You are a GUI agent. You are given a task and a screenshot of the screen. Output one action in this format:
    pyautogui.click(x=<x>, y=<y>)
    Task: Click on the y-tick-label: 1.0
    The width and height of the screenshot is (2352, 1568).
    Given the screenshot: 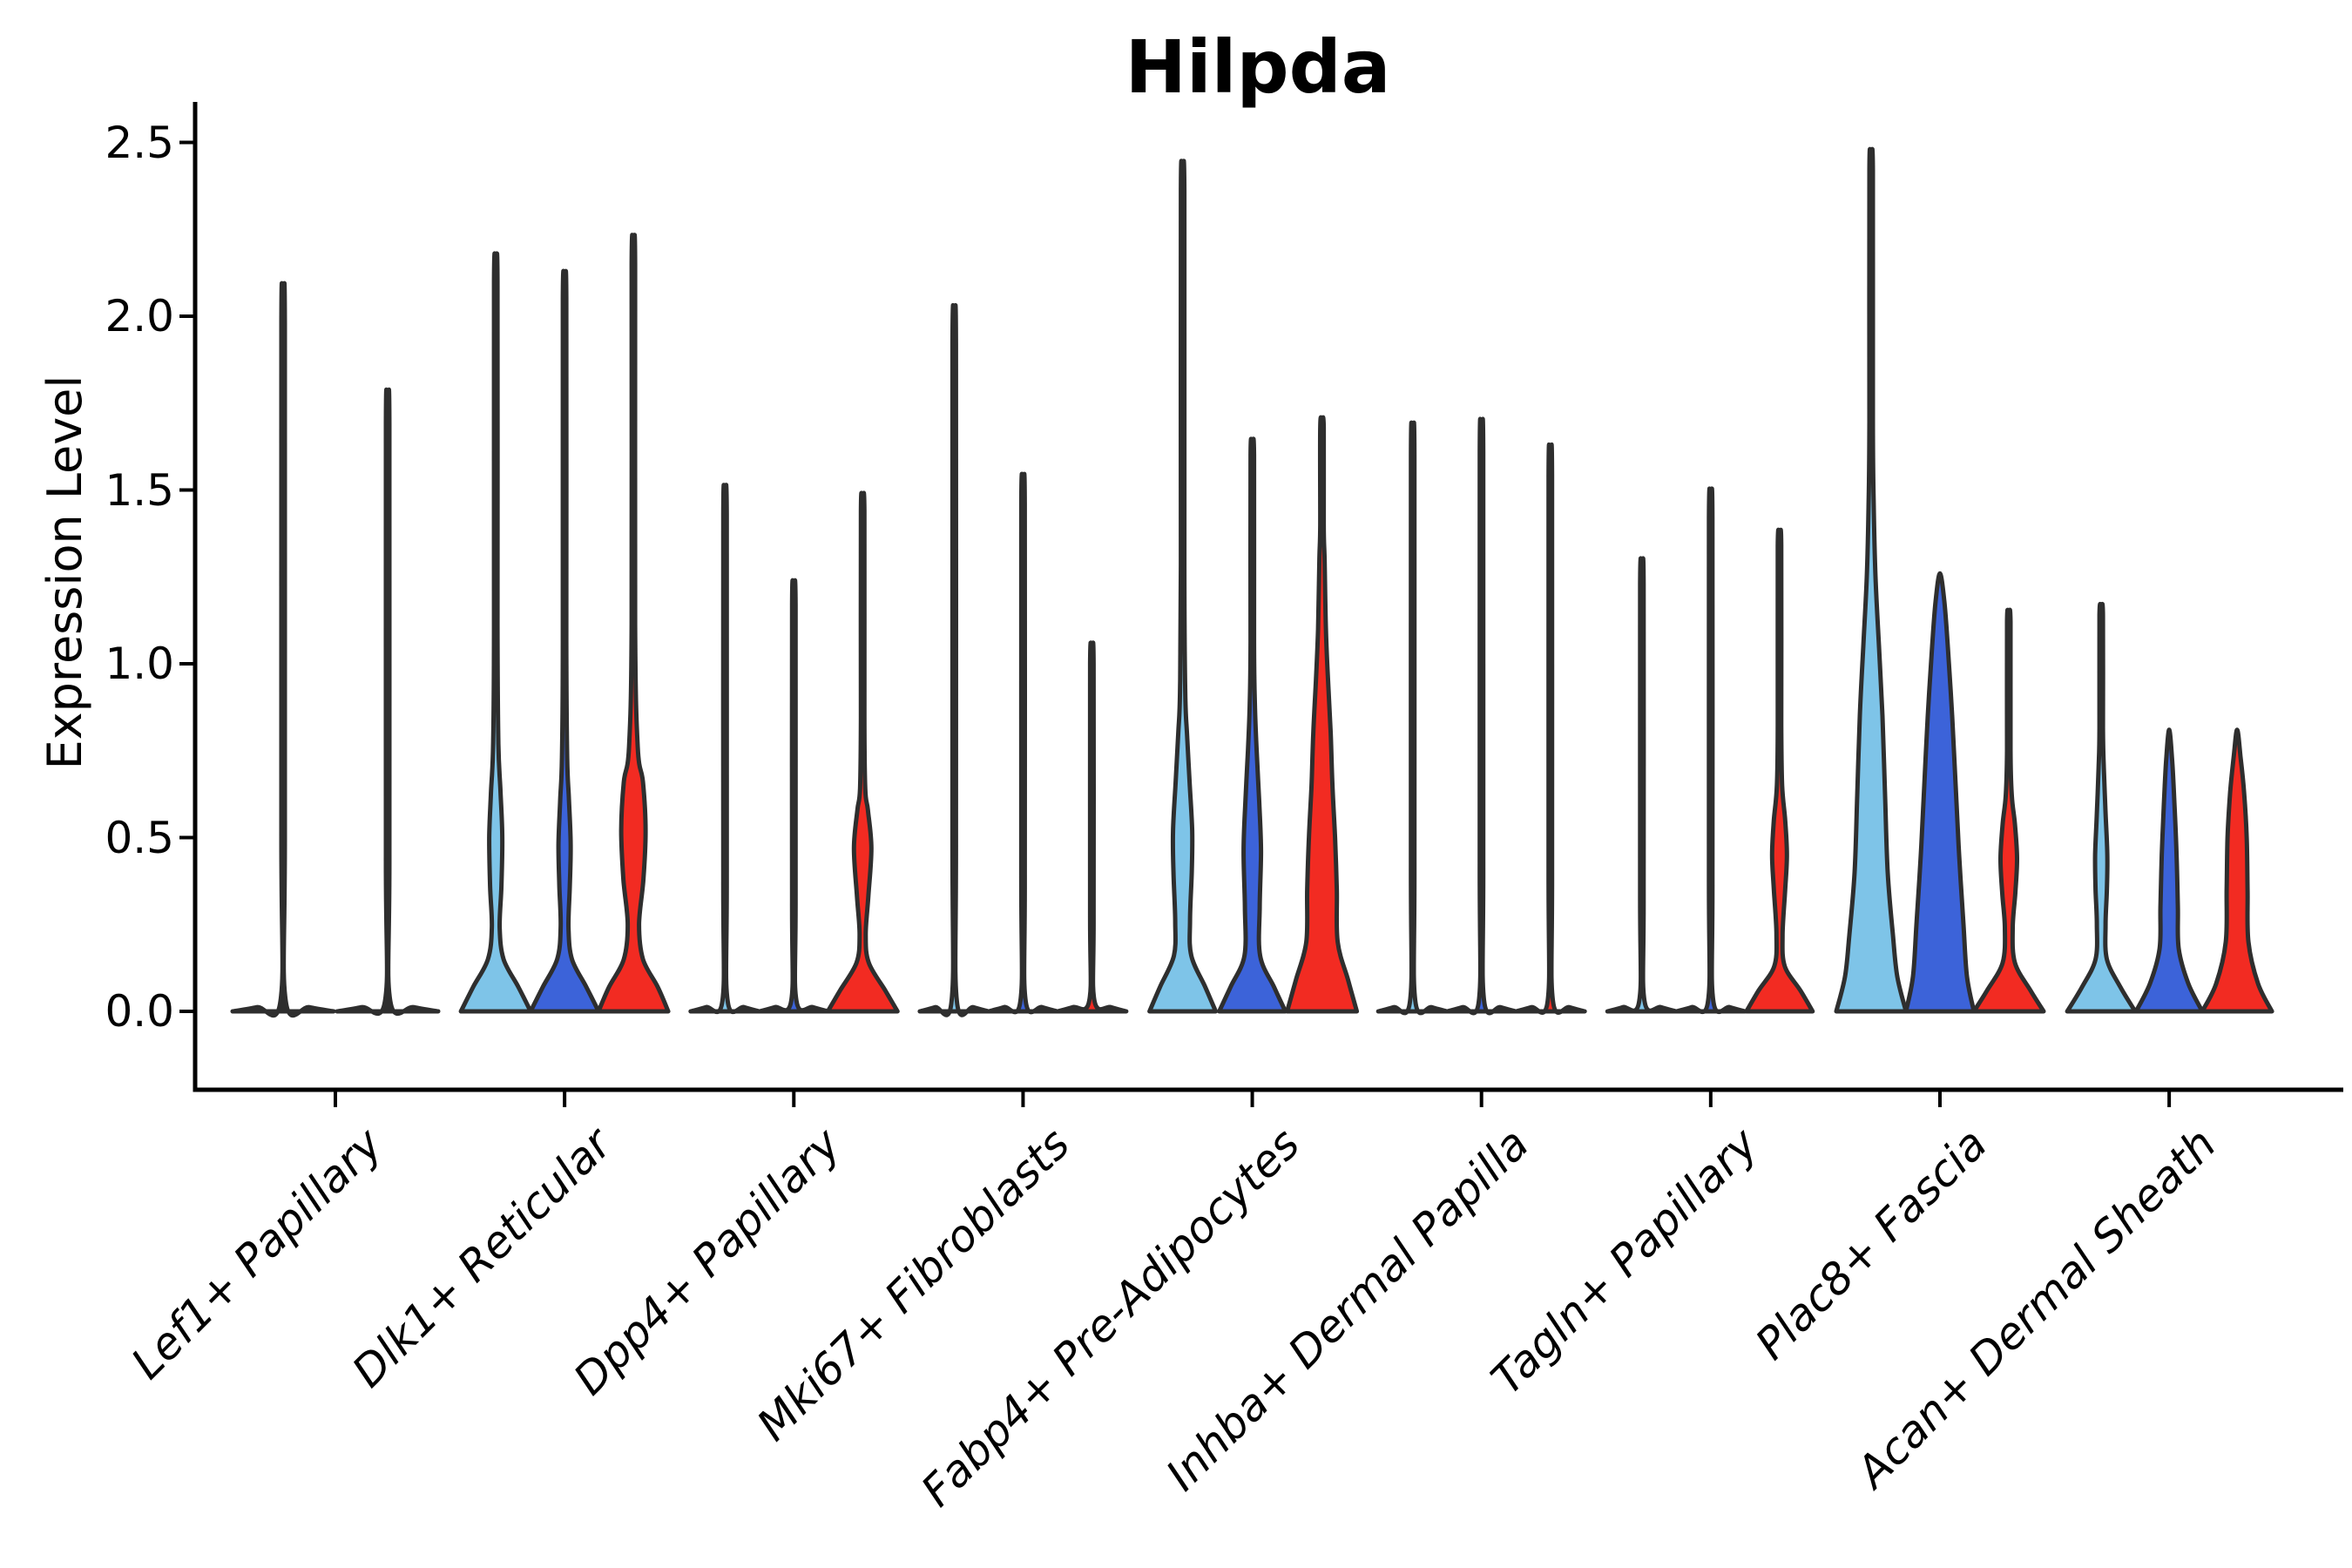 What is the action you would take?
    pyautogui.click(x=139, y=664)
    